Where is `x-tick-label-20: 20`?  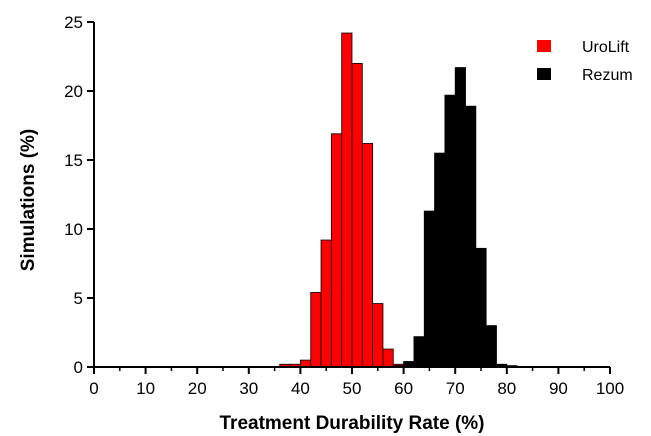 x-tick-label-20: 20 is located at coordinates (197, 388).